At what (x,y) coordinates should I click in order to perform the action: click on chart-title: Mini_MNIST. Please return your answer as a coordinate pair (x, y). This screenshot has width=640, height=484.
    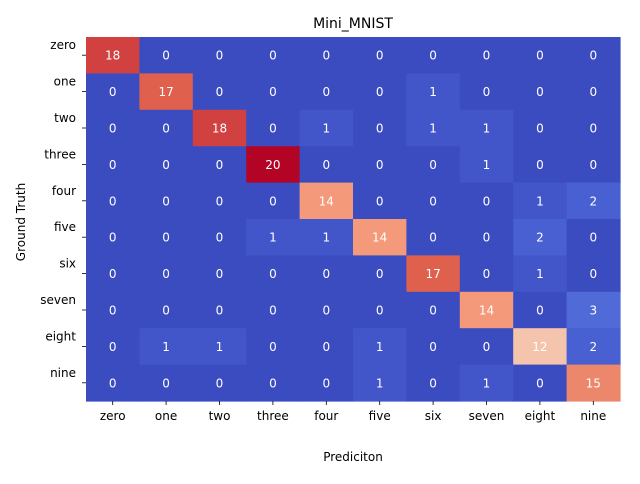
    Looking at the image, I should click on (353, 24).